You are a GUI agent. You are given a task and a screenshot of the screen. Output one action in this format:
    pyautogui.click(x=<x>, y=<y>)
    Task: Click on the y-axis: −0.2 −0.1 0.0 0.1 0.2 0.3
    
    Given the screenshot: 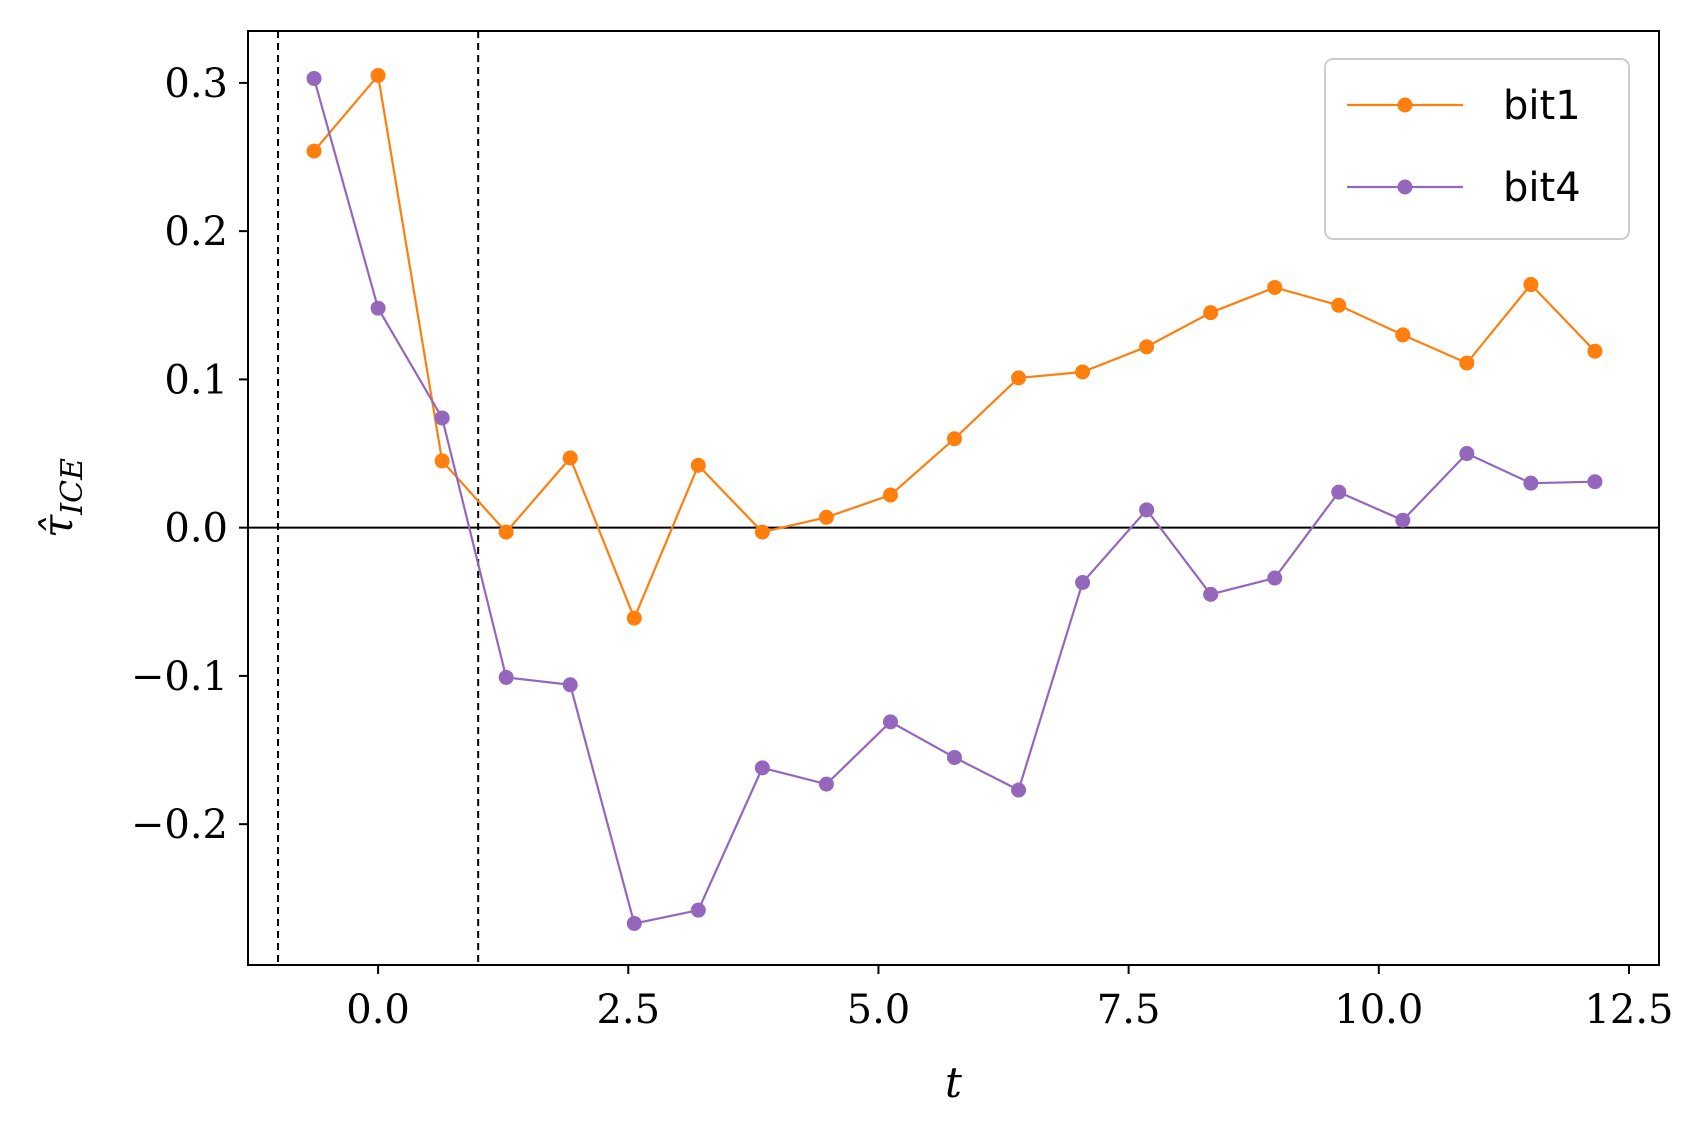 What is the action you would take?
    pyautogui.click(x=189, y=454)
    